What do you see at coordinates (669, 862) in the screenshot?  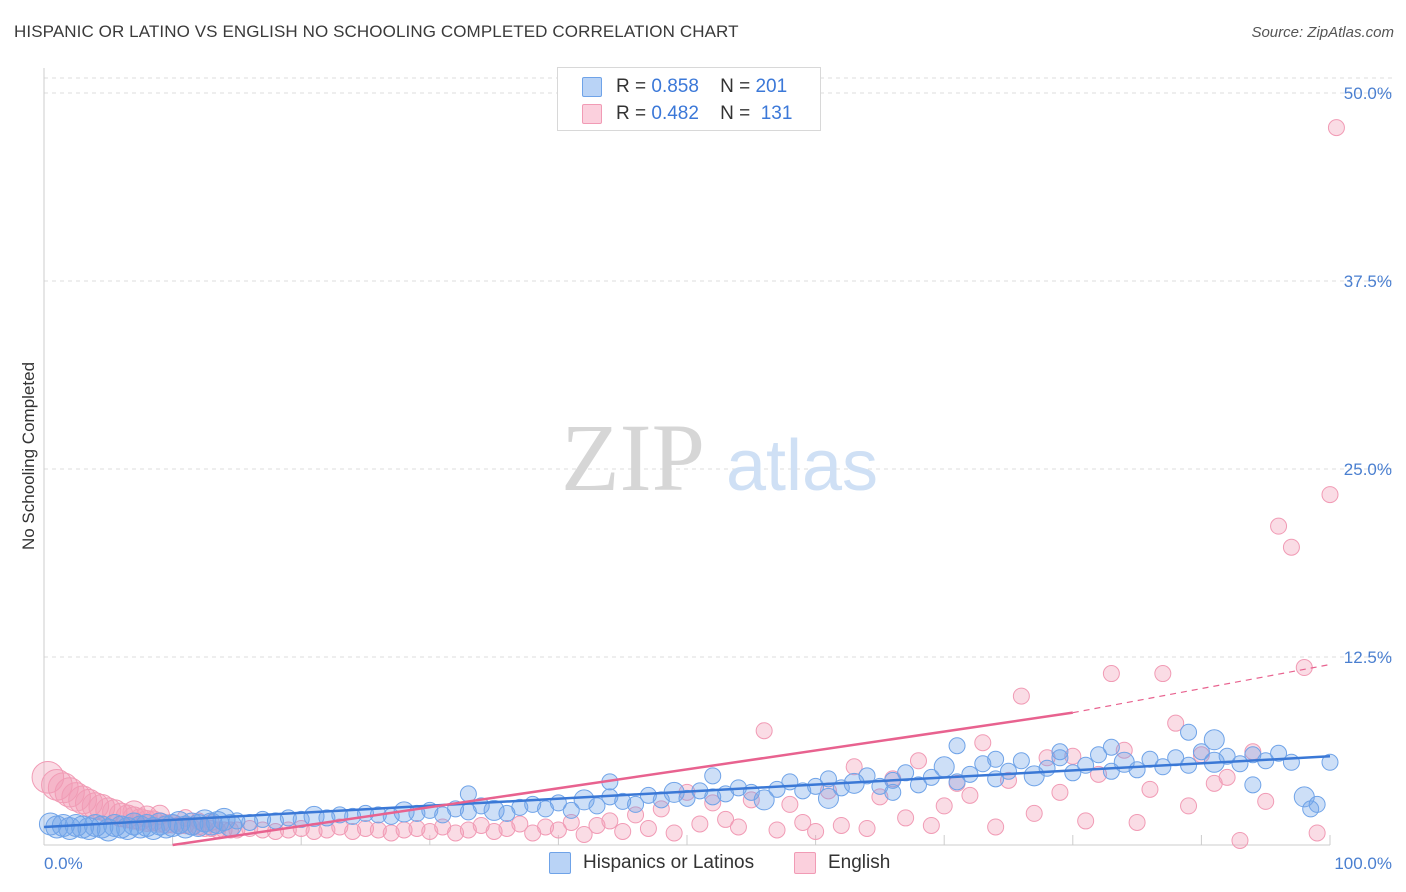 I see `series-legend-blue-label: Hispanics or Latinos` at bounding box center [669, 862].